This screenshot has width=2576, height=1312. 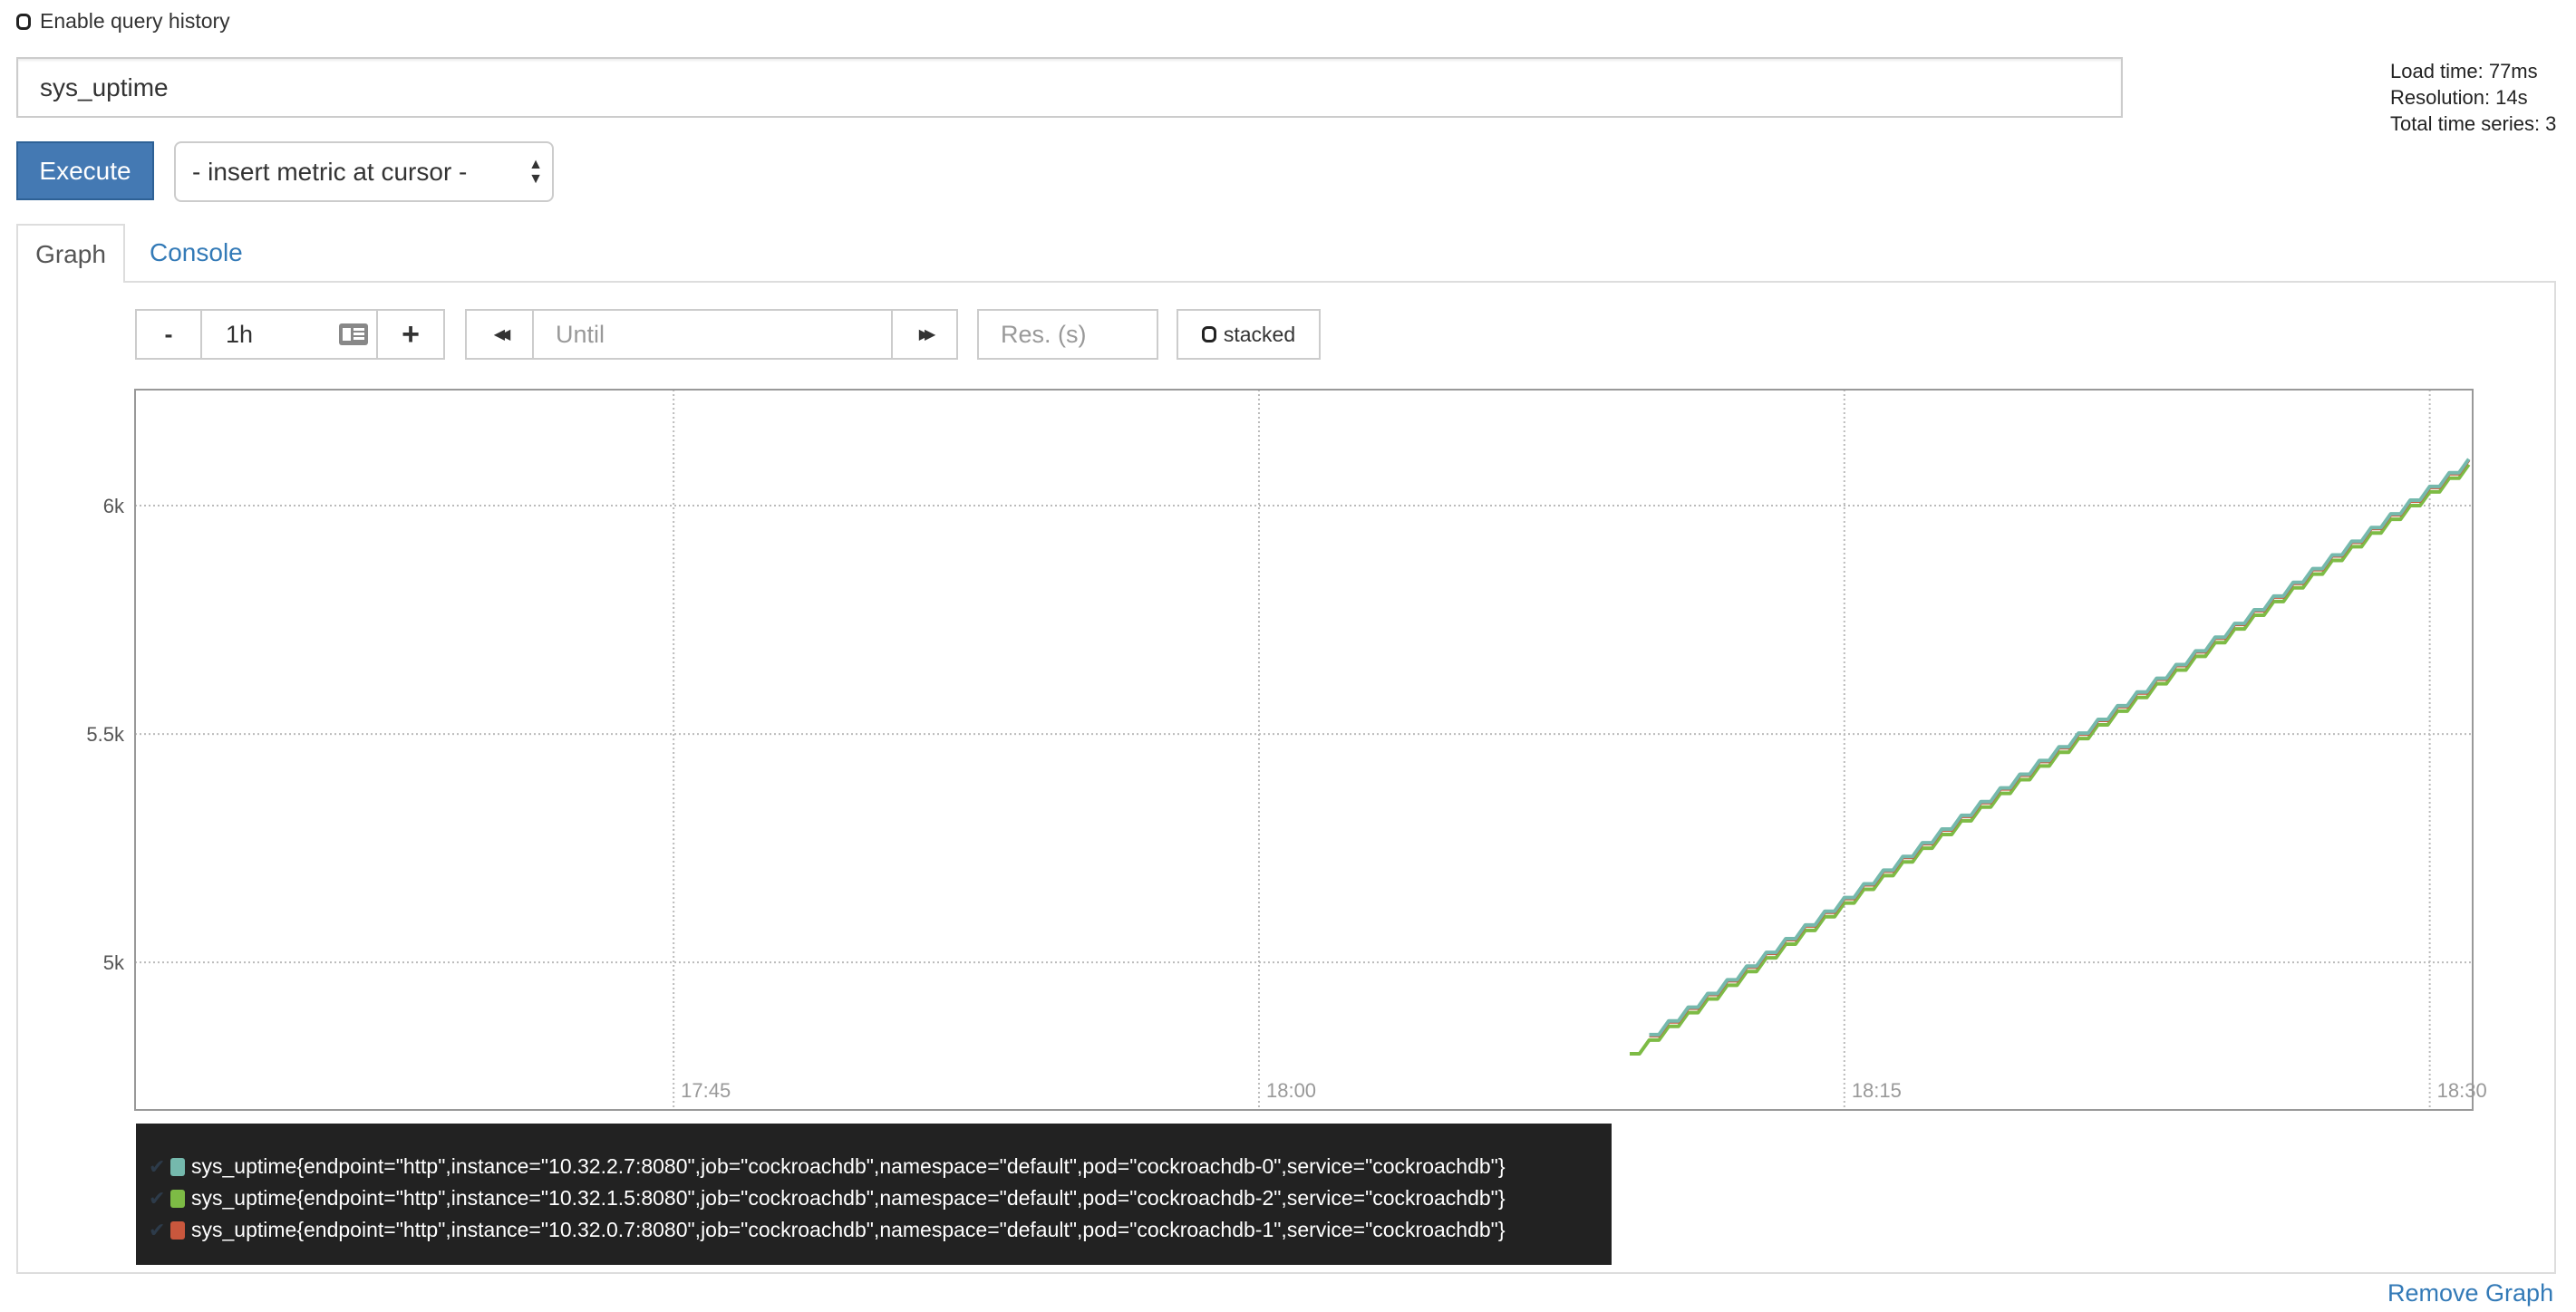 I want to click on decrease-range-button: -, so click(x=169, y=334).